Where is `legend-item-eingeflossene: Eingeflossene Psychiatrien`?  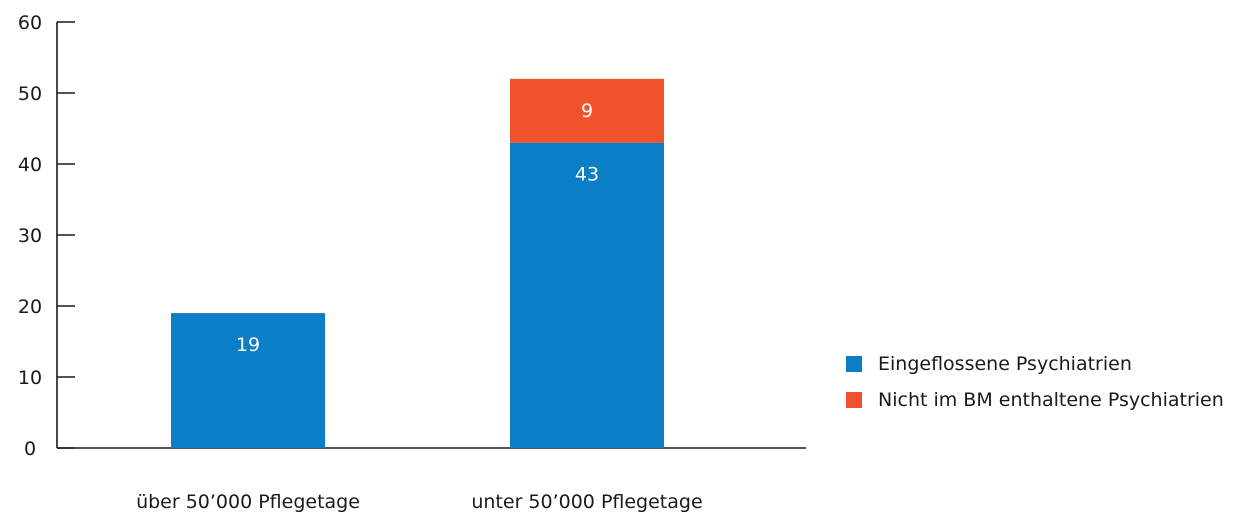 legend-item-eingeflossene: Eingeflossene Psychiatrien is located at coordinates (1035, 364).